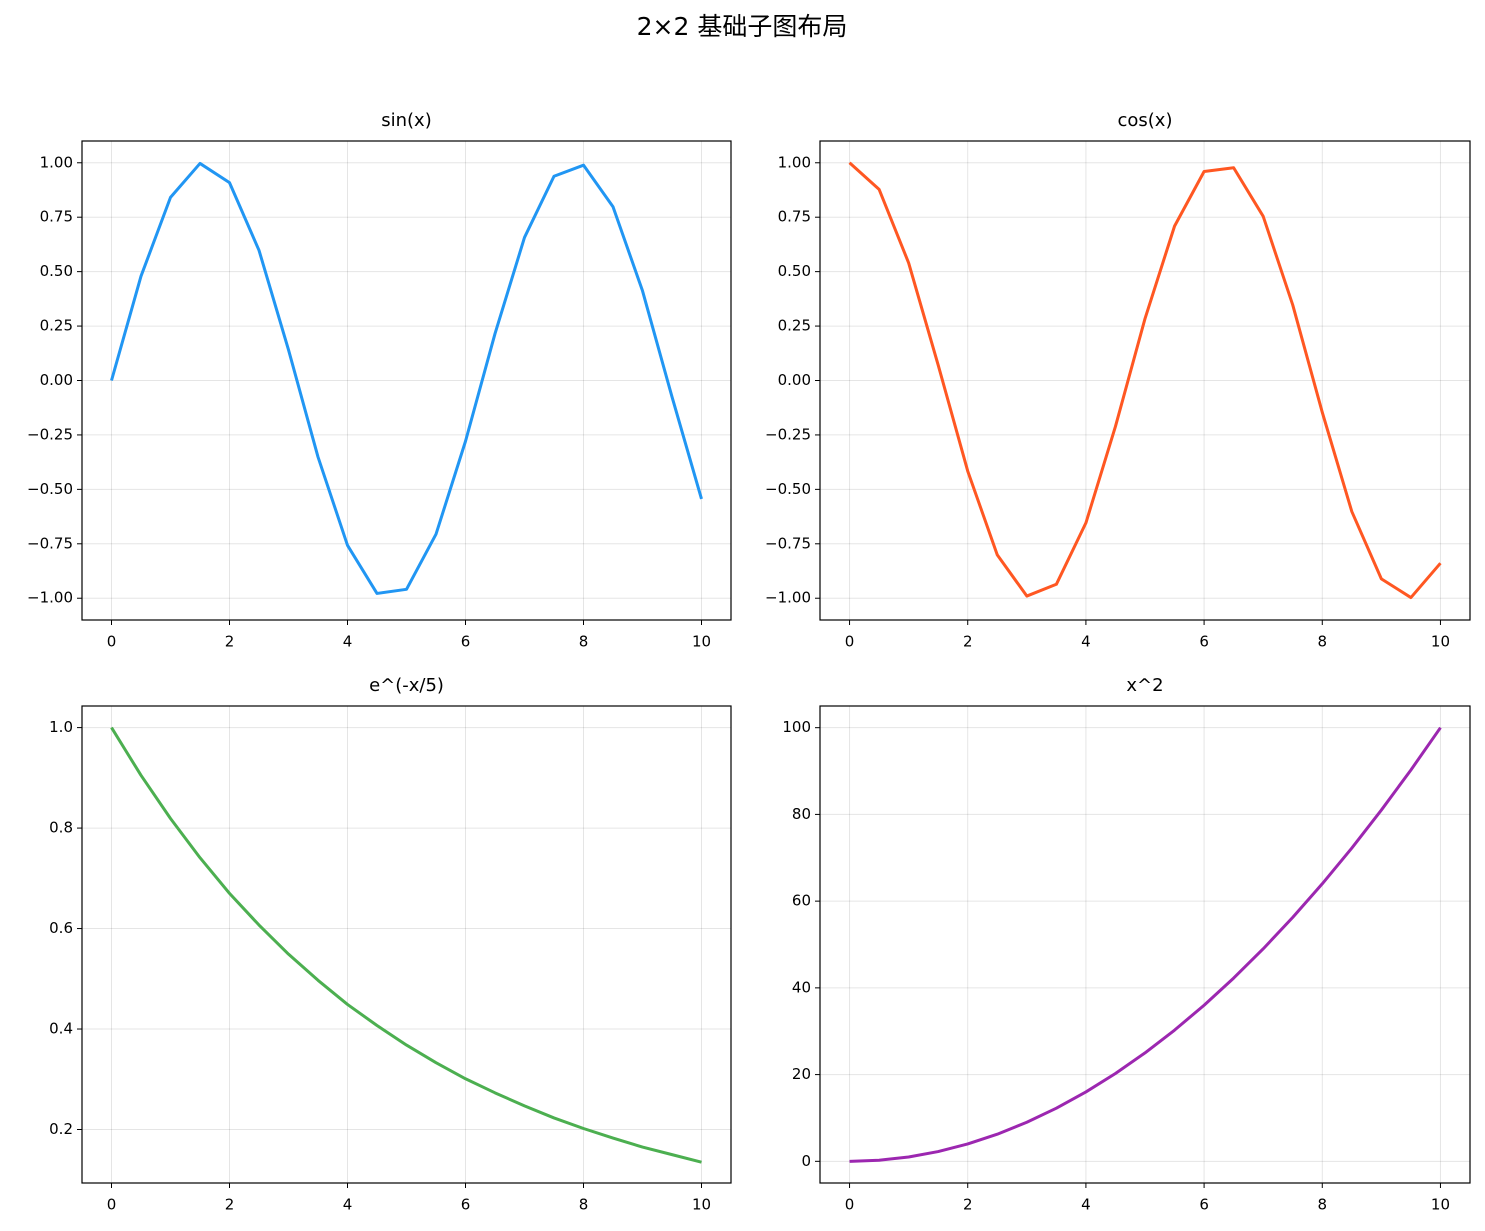 This screenshot has height=1231, width=1485. What do you see at coordinates (61, 1029) in the screenshot?
I see `y-tick-label: 0.4` at bounding box center [61, 1029].